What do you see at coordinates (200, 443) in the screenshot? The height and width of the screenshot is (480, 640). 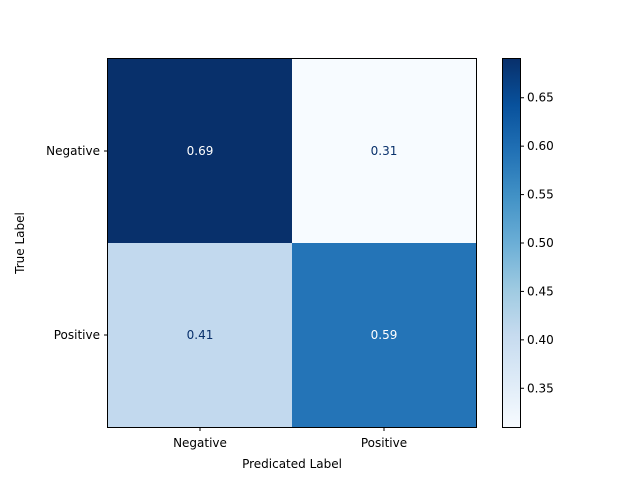 I see `x-tick-label: Negative` at bounding box center [200, 443].